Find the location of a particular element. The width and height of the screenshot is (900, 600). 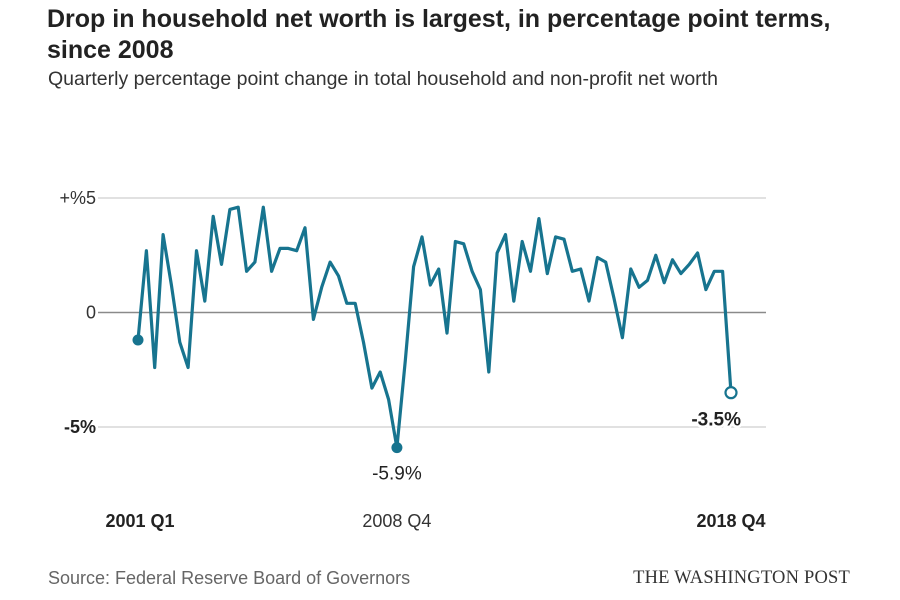

y-tick-label: -5% is located at coordinates (80, 427).